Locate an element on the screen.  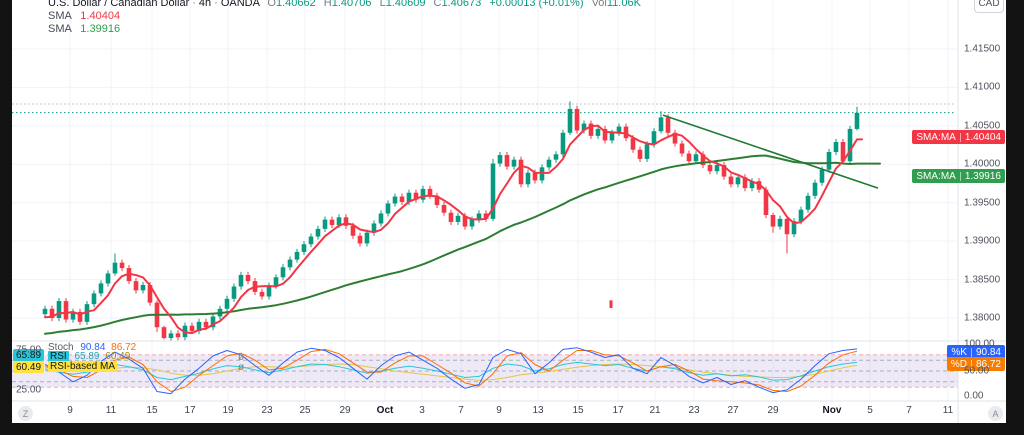
price-tick-label: 1.39000 is located at coordinates (982, 241).